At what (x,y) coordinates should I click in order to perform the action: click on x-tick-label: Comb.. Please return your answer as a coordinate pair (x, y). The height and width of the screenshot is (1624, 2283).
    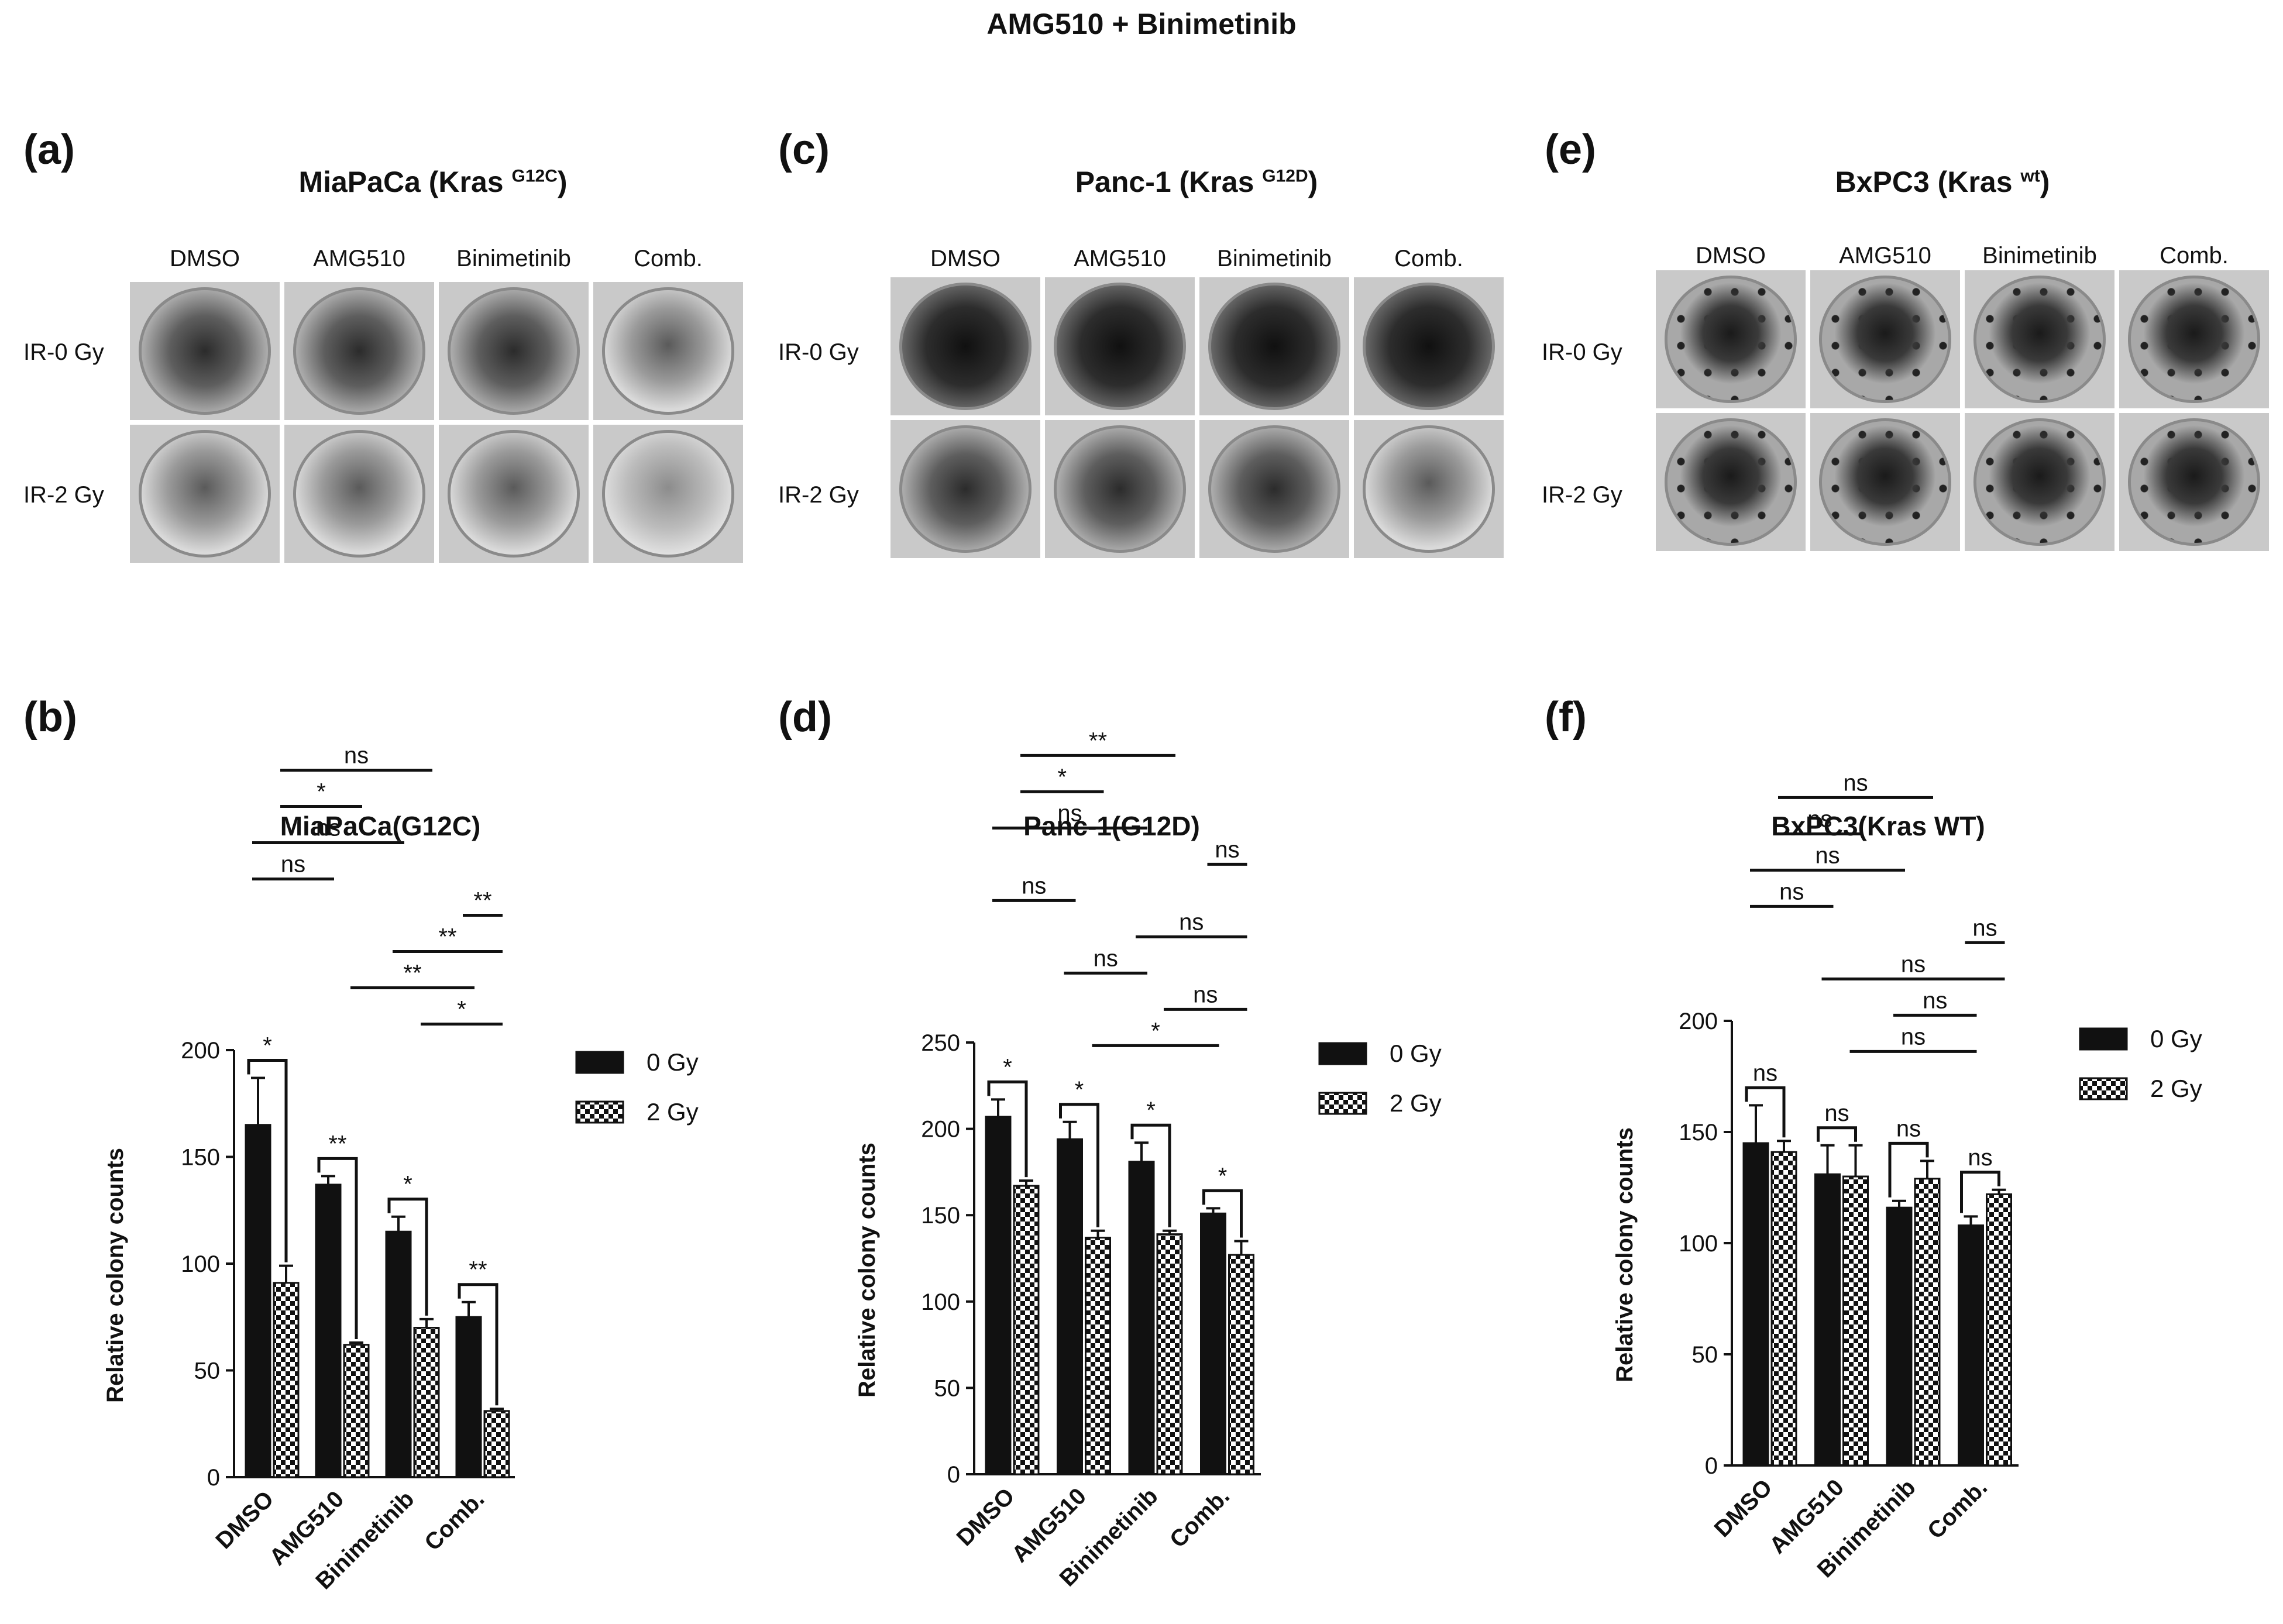
    Looking at the image, I should click on (454, 1521).